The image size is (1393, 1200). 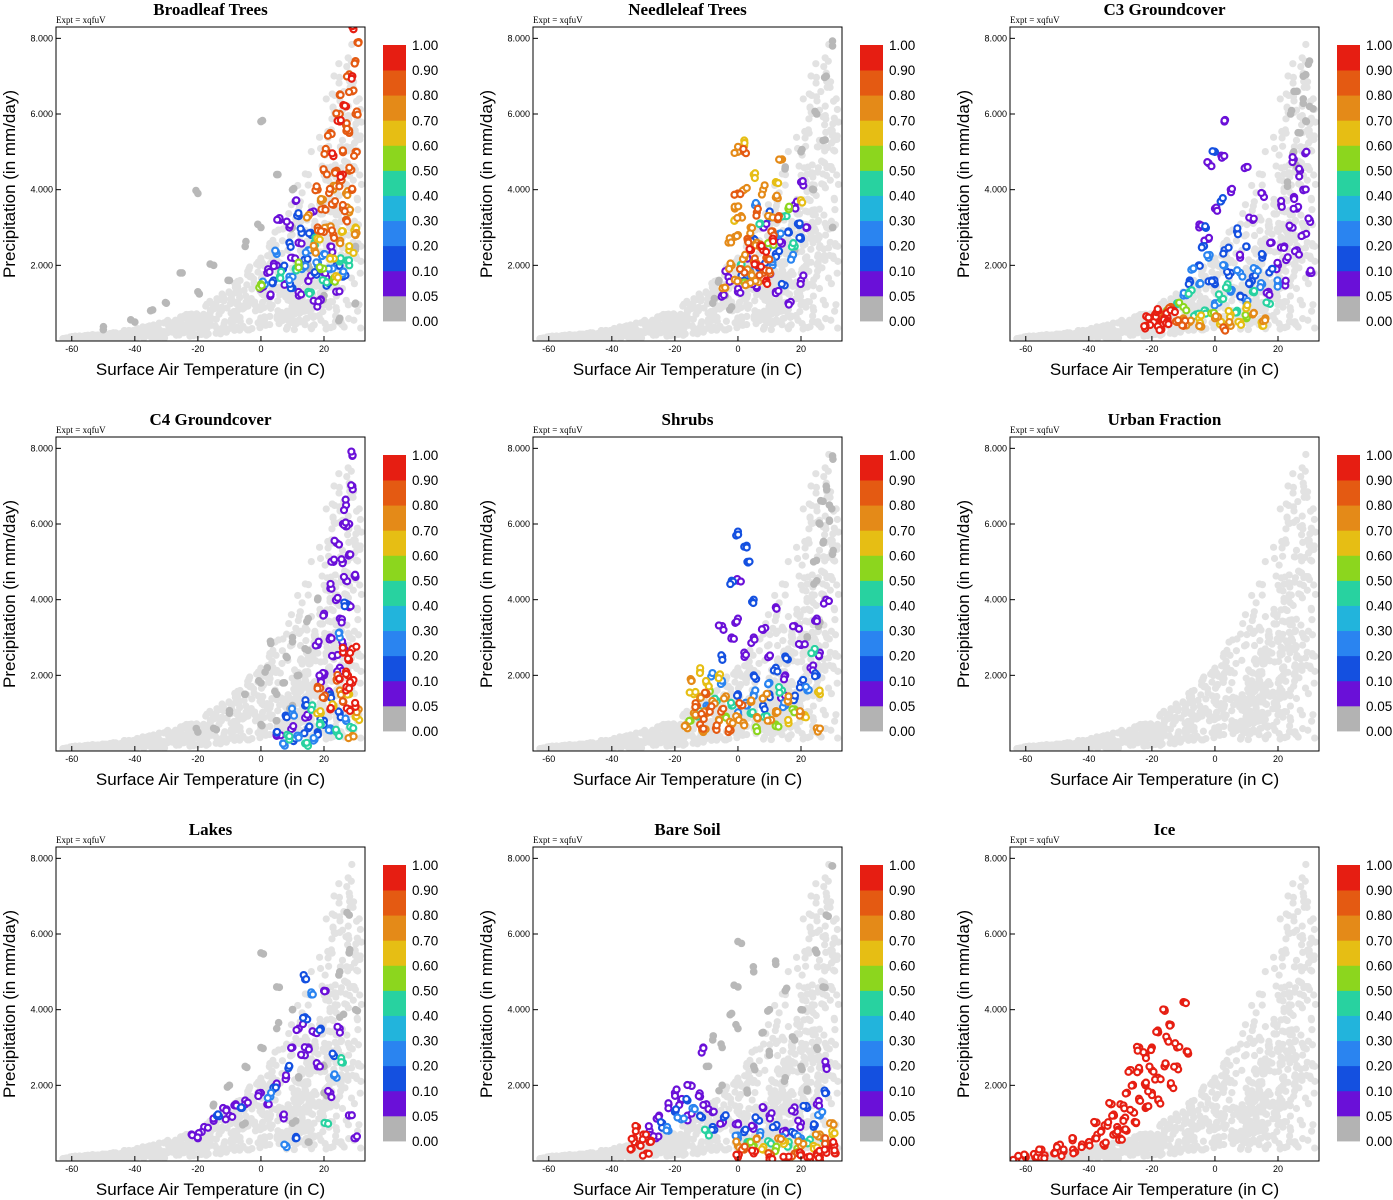 I want to click on colorbar-label: 1.00, so click(x=902, y=45).